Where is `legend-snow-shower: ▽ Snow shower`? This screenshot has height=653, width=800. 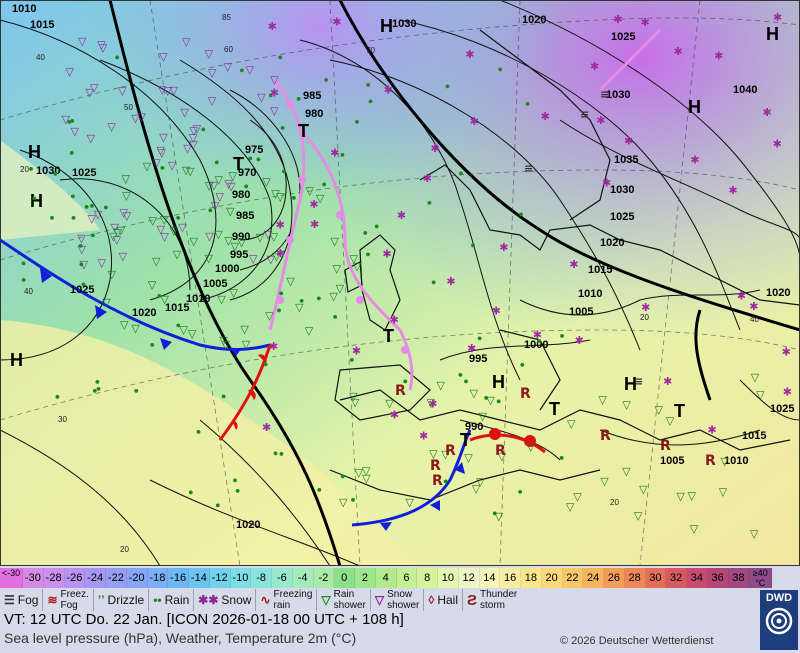
legend-snow-shower: ▽ Snow shower is located at coordinates (398, 600).